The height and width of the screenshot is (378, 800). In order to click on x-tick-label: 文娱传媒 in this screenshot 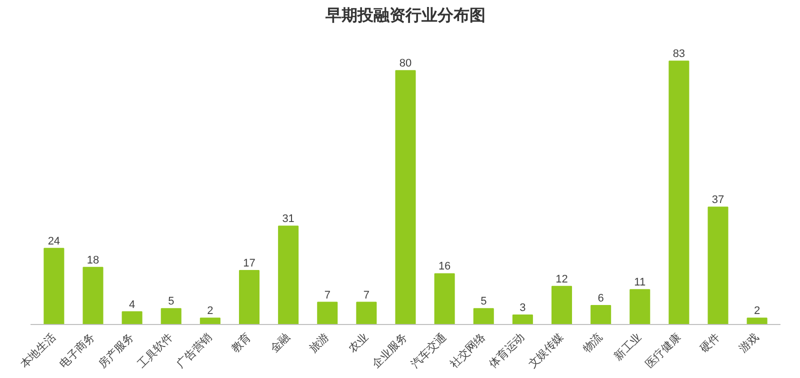, I will do `click(546, 350)`.